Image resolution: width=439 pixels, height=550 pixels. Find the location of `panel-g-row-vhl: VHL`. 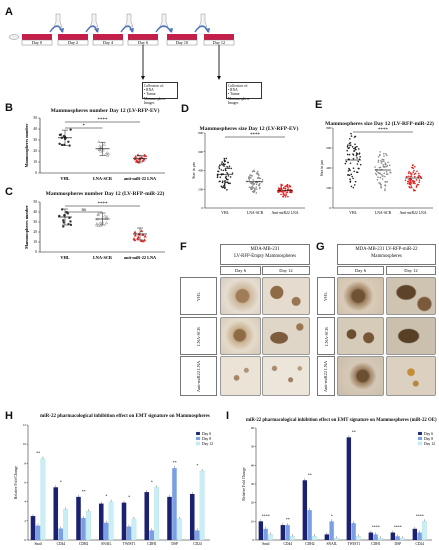

panel-g-row-vhl: VHL is located at coordinates (326, 296).